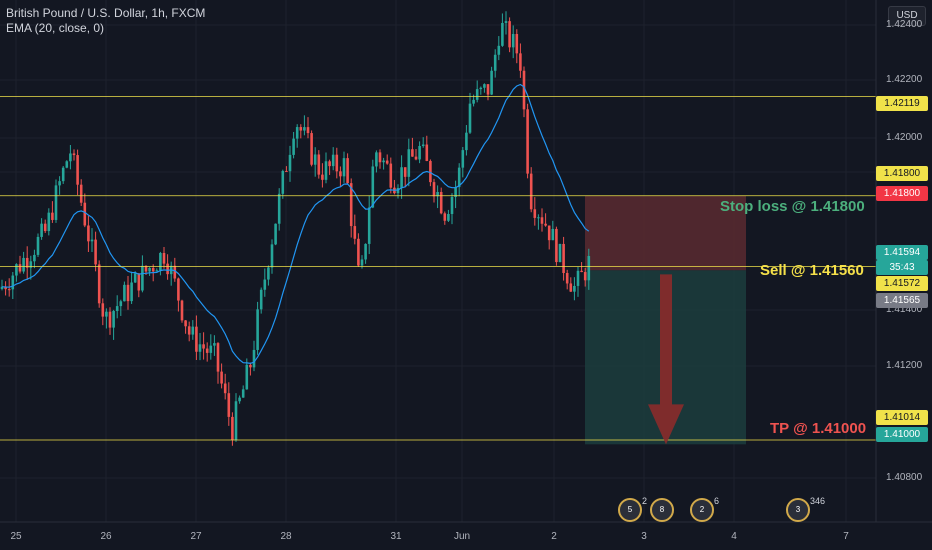 Image resolution: width=932 pixels, height=550 pixels. What do you see at coordinates (904, 365) in the screenshot?
I see `price-tick-label: 1.41200` at bounding box center [904, 365].